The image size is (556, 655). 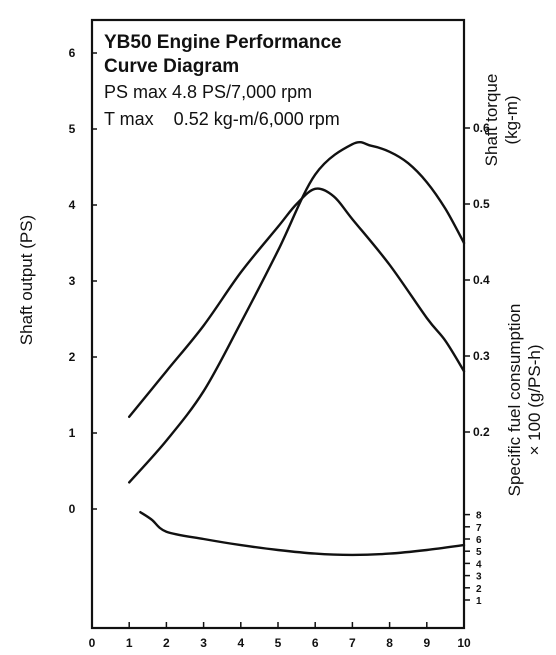 I want to click on x-tick-label: 7, so click(x=352, y=643).